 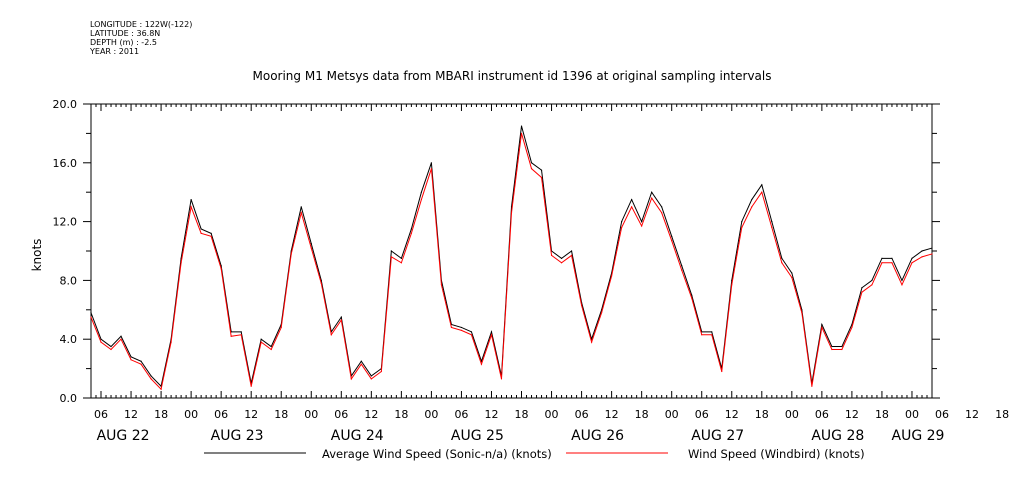 I want to click on year-label: YEAR : 2011, so click(x=115, y=51).